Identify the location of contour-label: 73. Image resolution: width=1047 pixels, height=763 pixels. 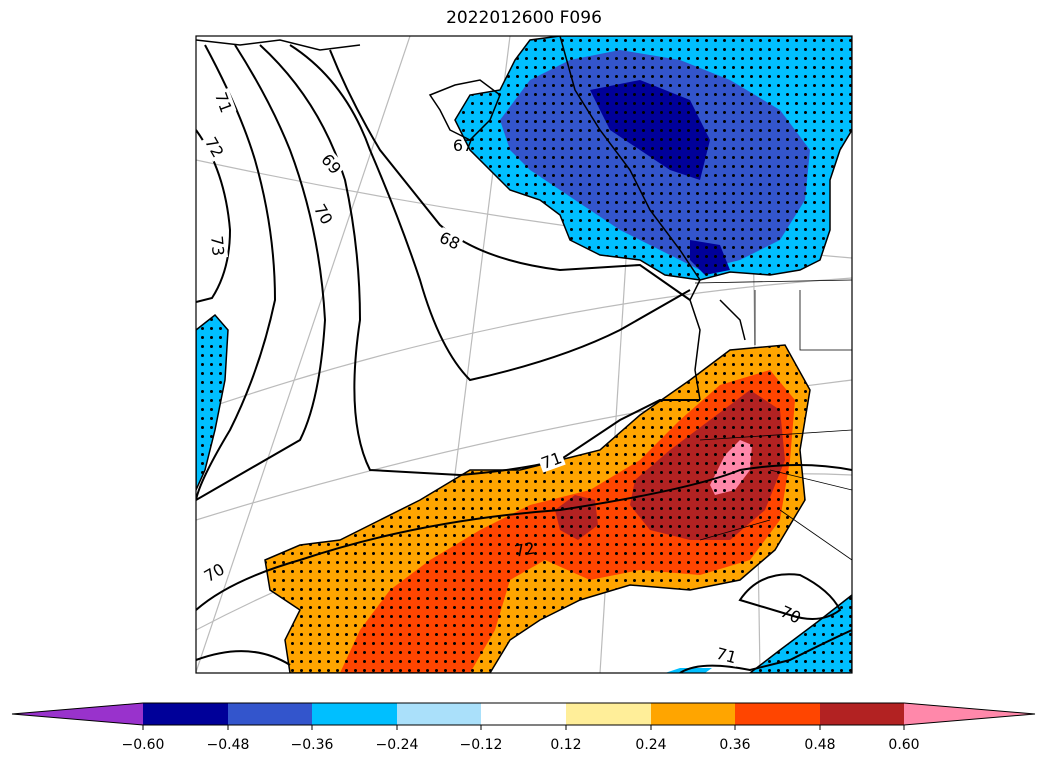
(217, 246).